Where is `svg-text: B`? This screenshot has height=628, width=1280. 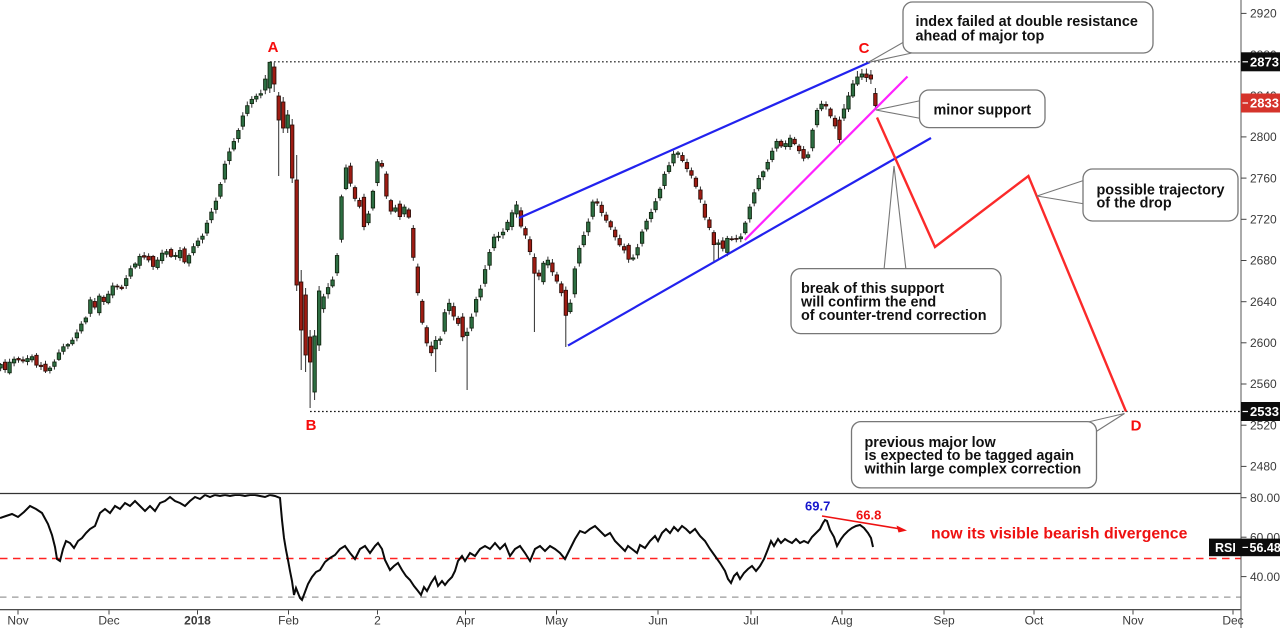
svg-text: B is located at coordinates (311, 425).